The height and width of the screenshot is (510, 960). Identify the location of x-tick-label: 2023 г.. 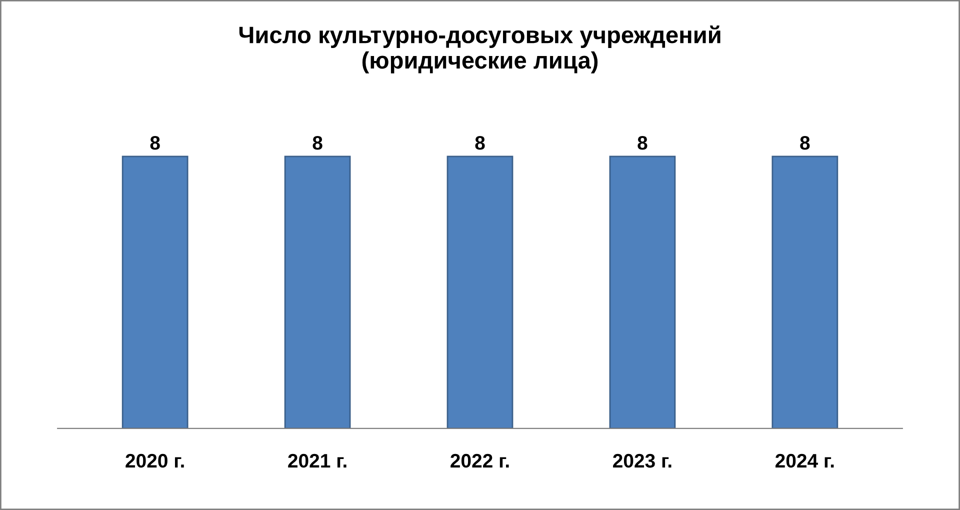
(642, 461).